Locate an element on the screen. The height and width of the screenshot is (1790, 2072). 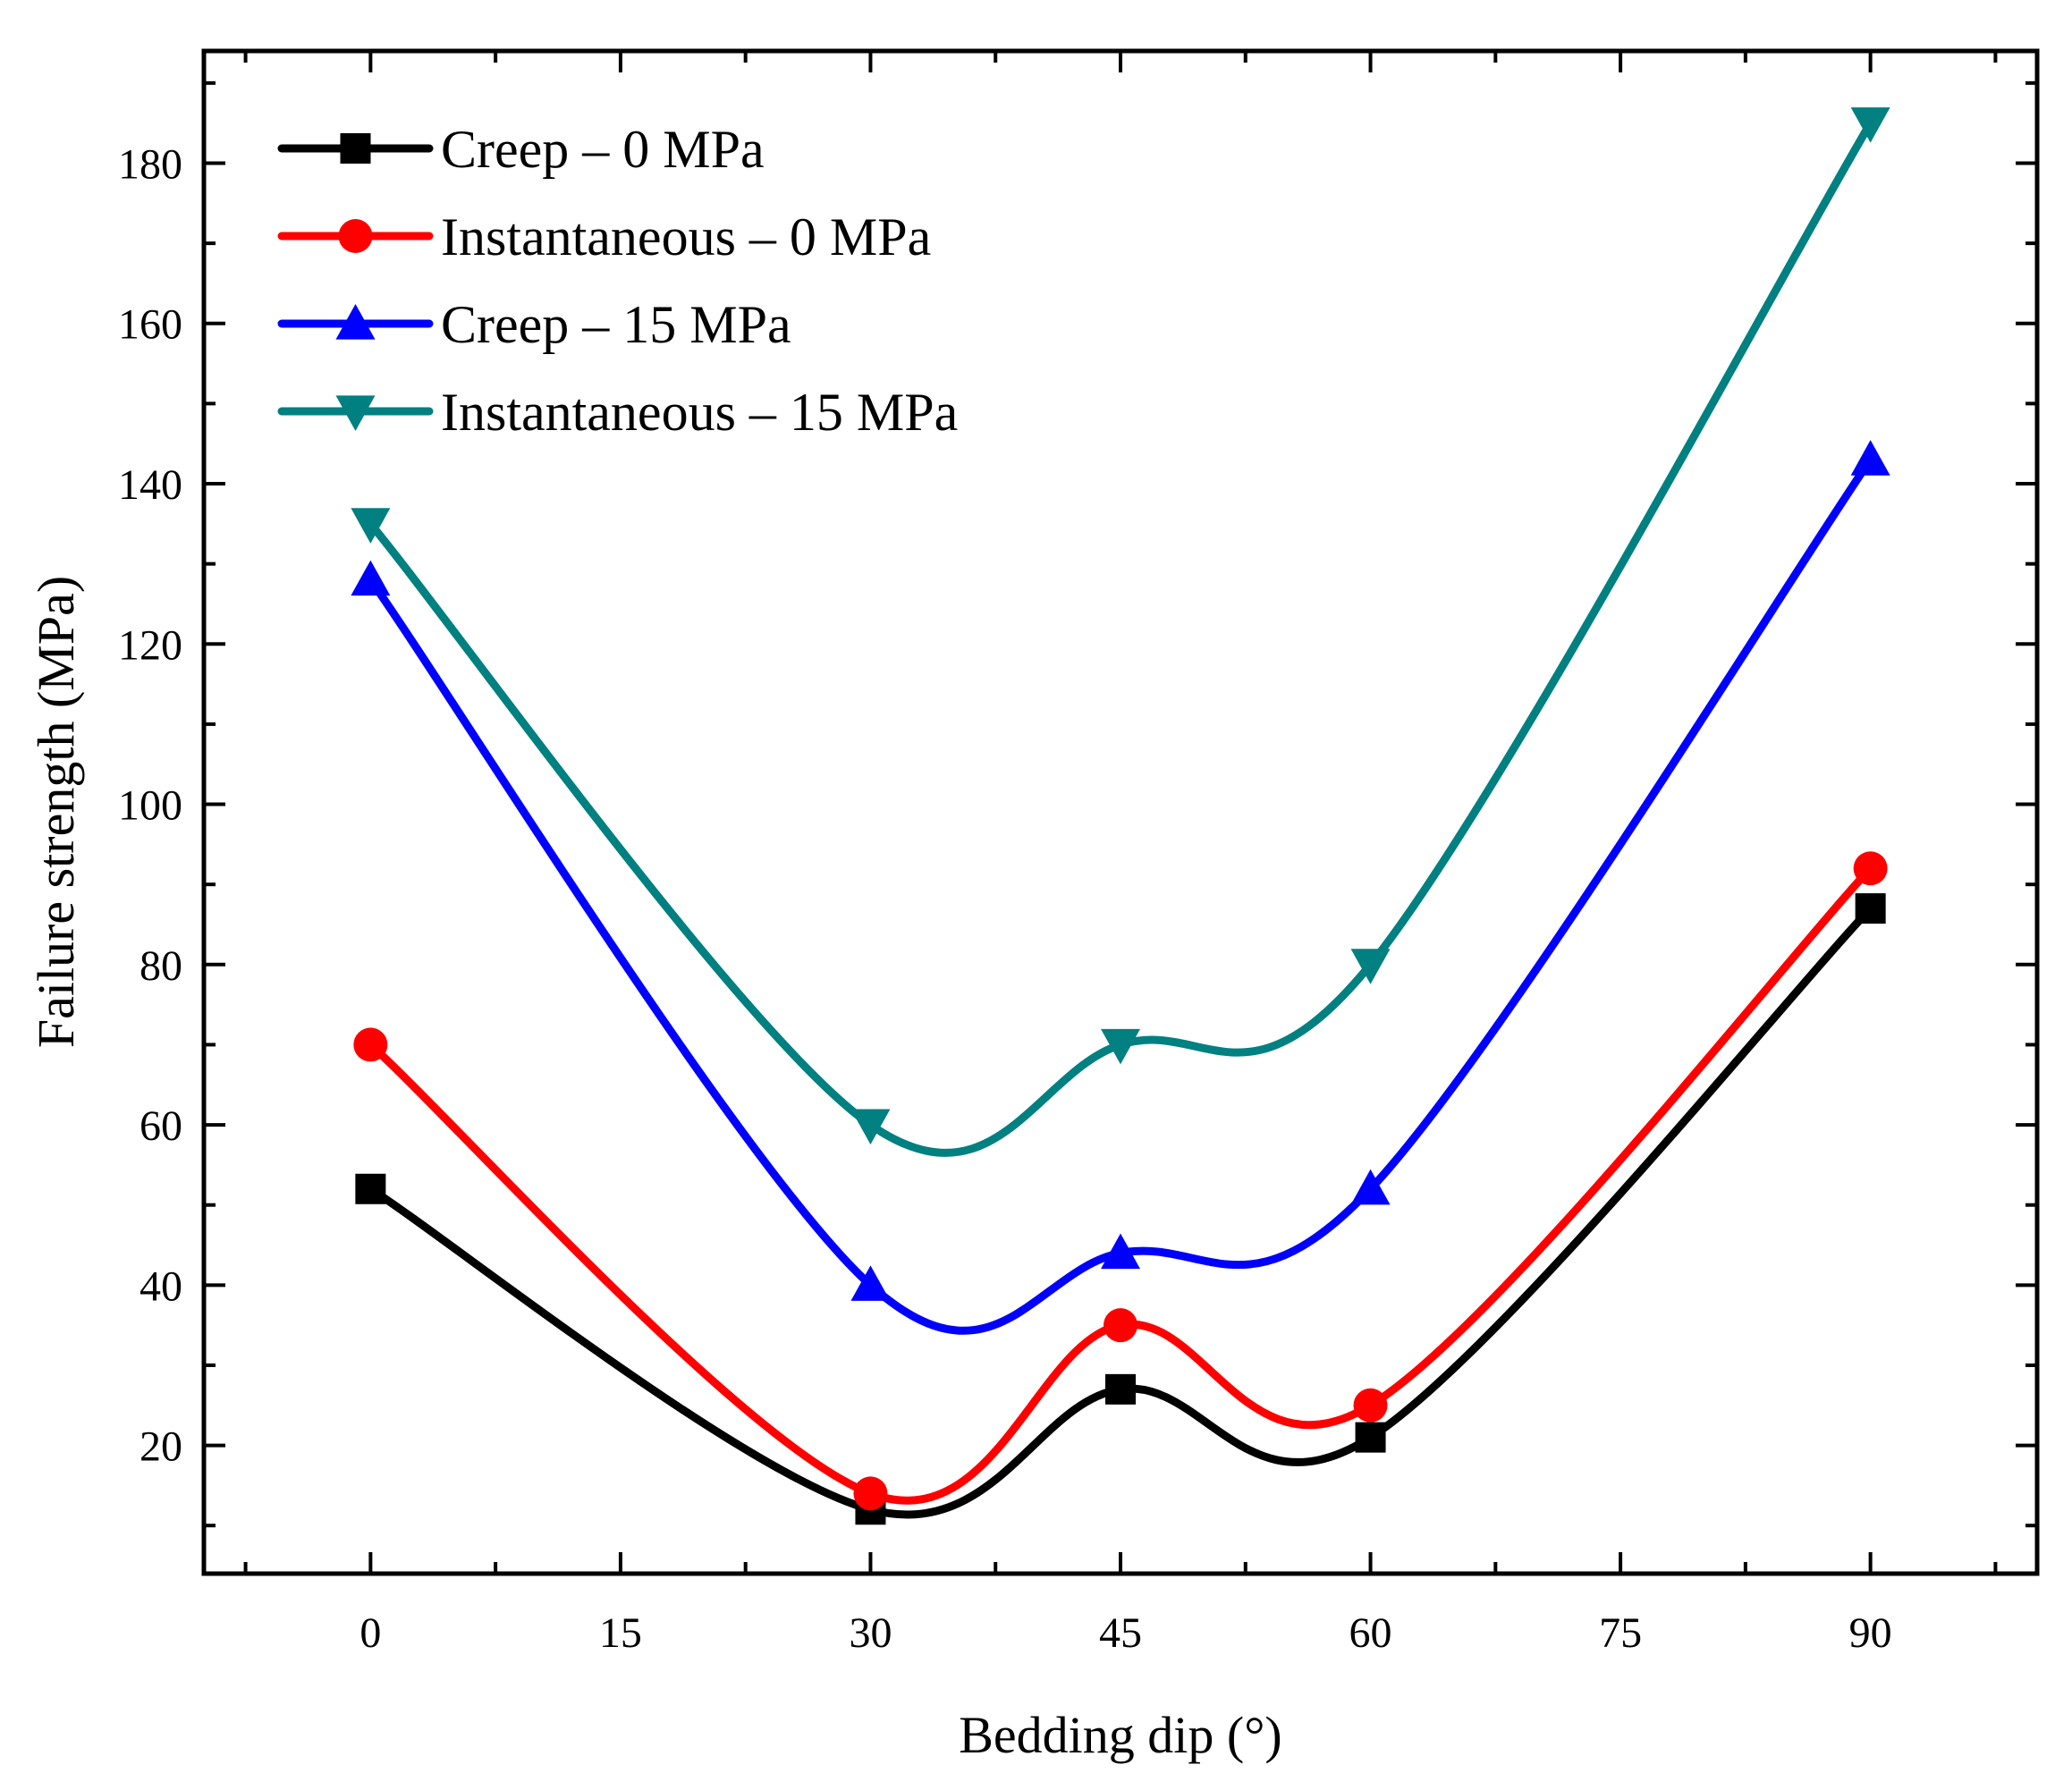
y-tick-label: 180 is located at coordinates (150, 164).